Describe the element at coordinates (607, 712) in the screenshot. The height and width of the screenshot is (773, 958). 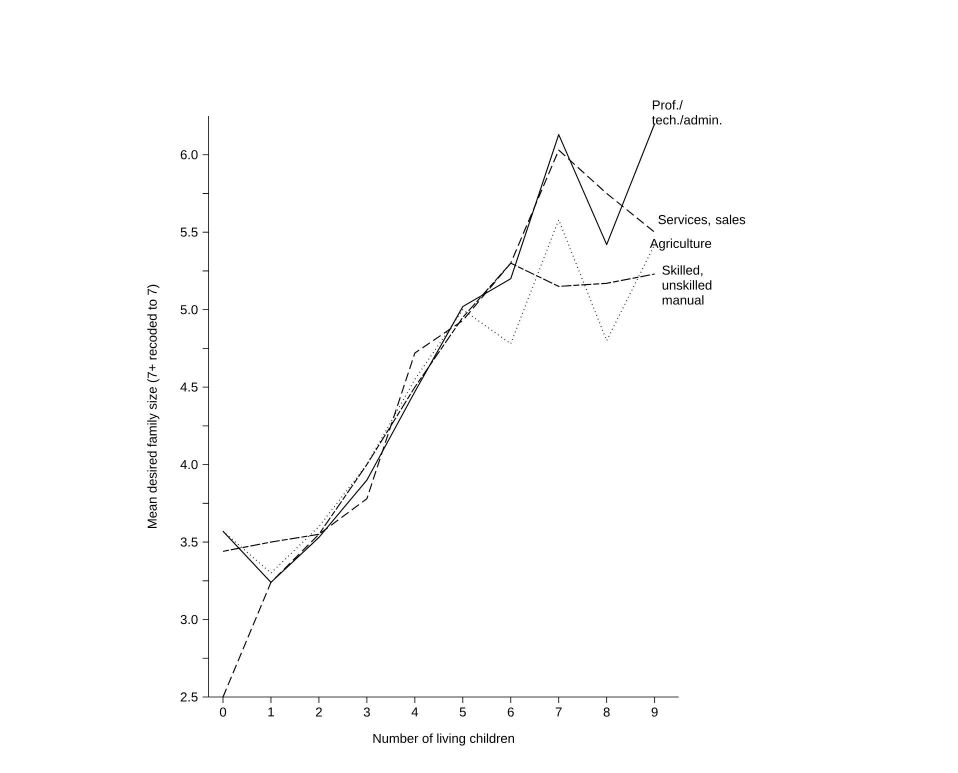
I see `x-tick-label: 8` at that location.